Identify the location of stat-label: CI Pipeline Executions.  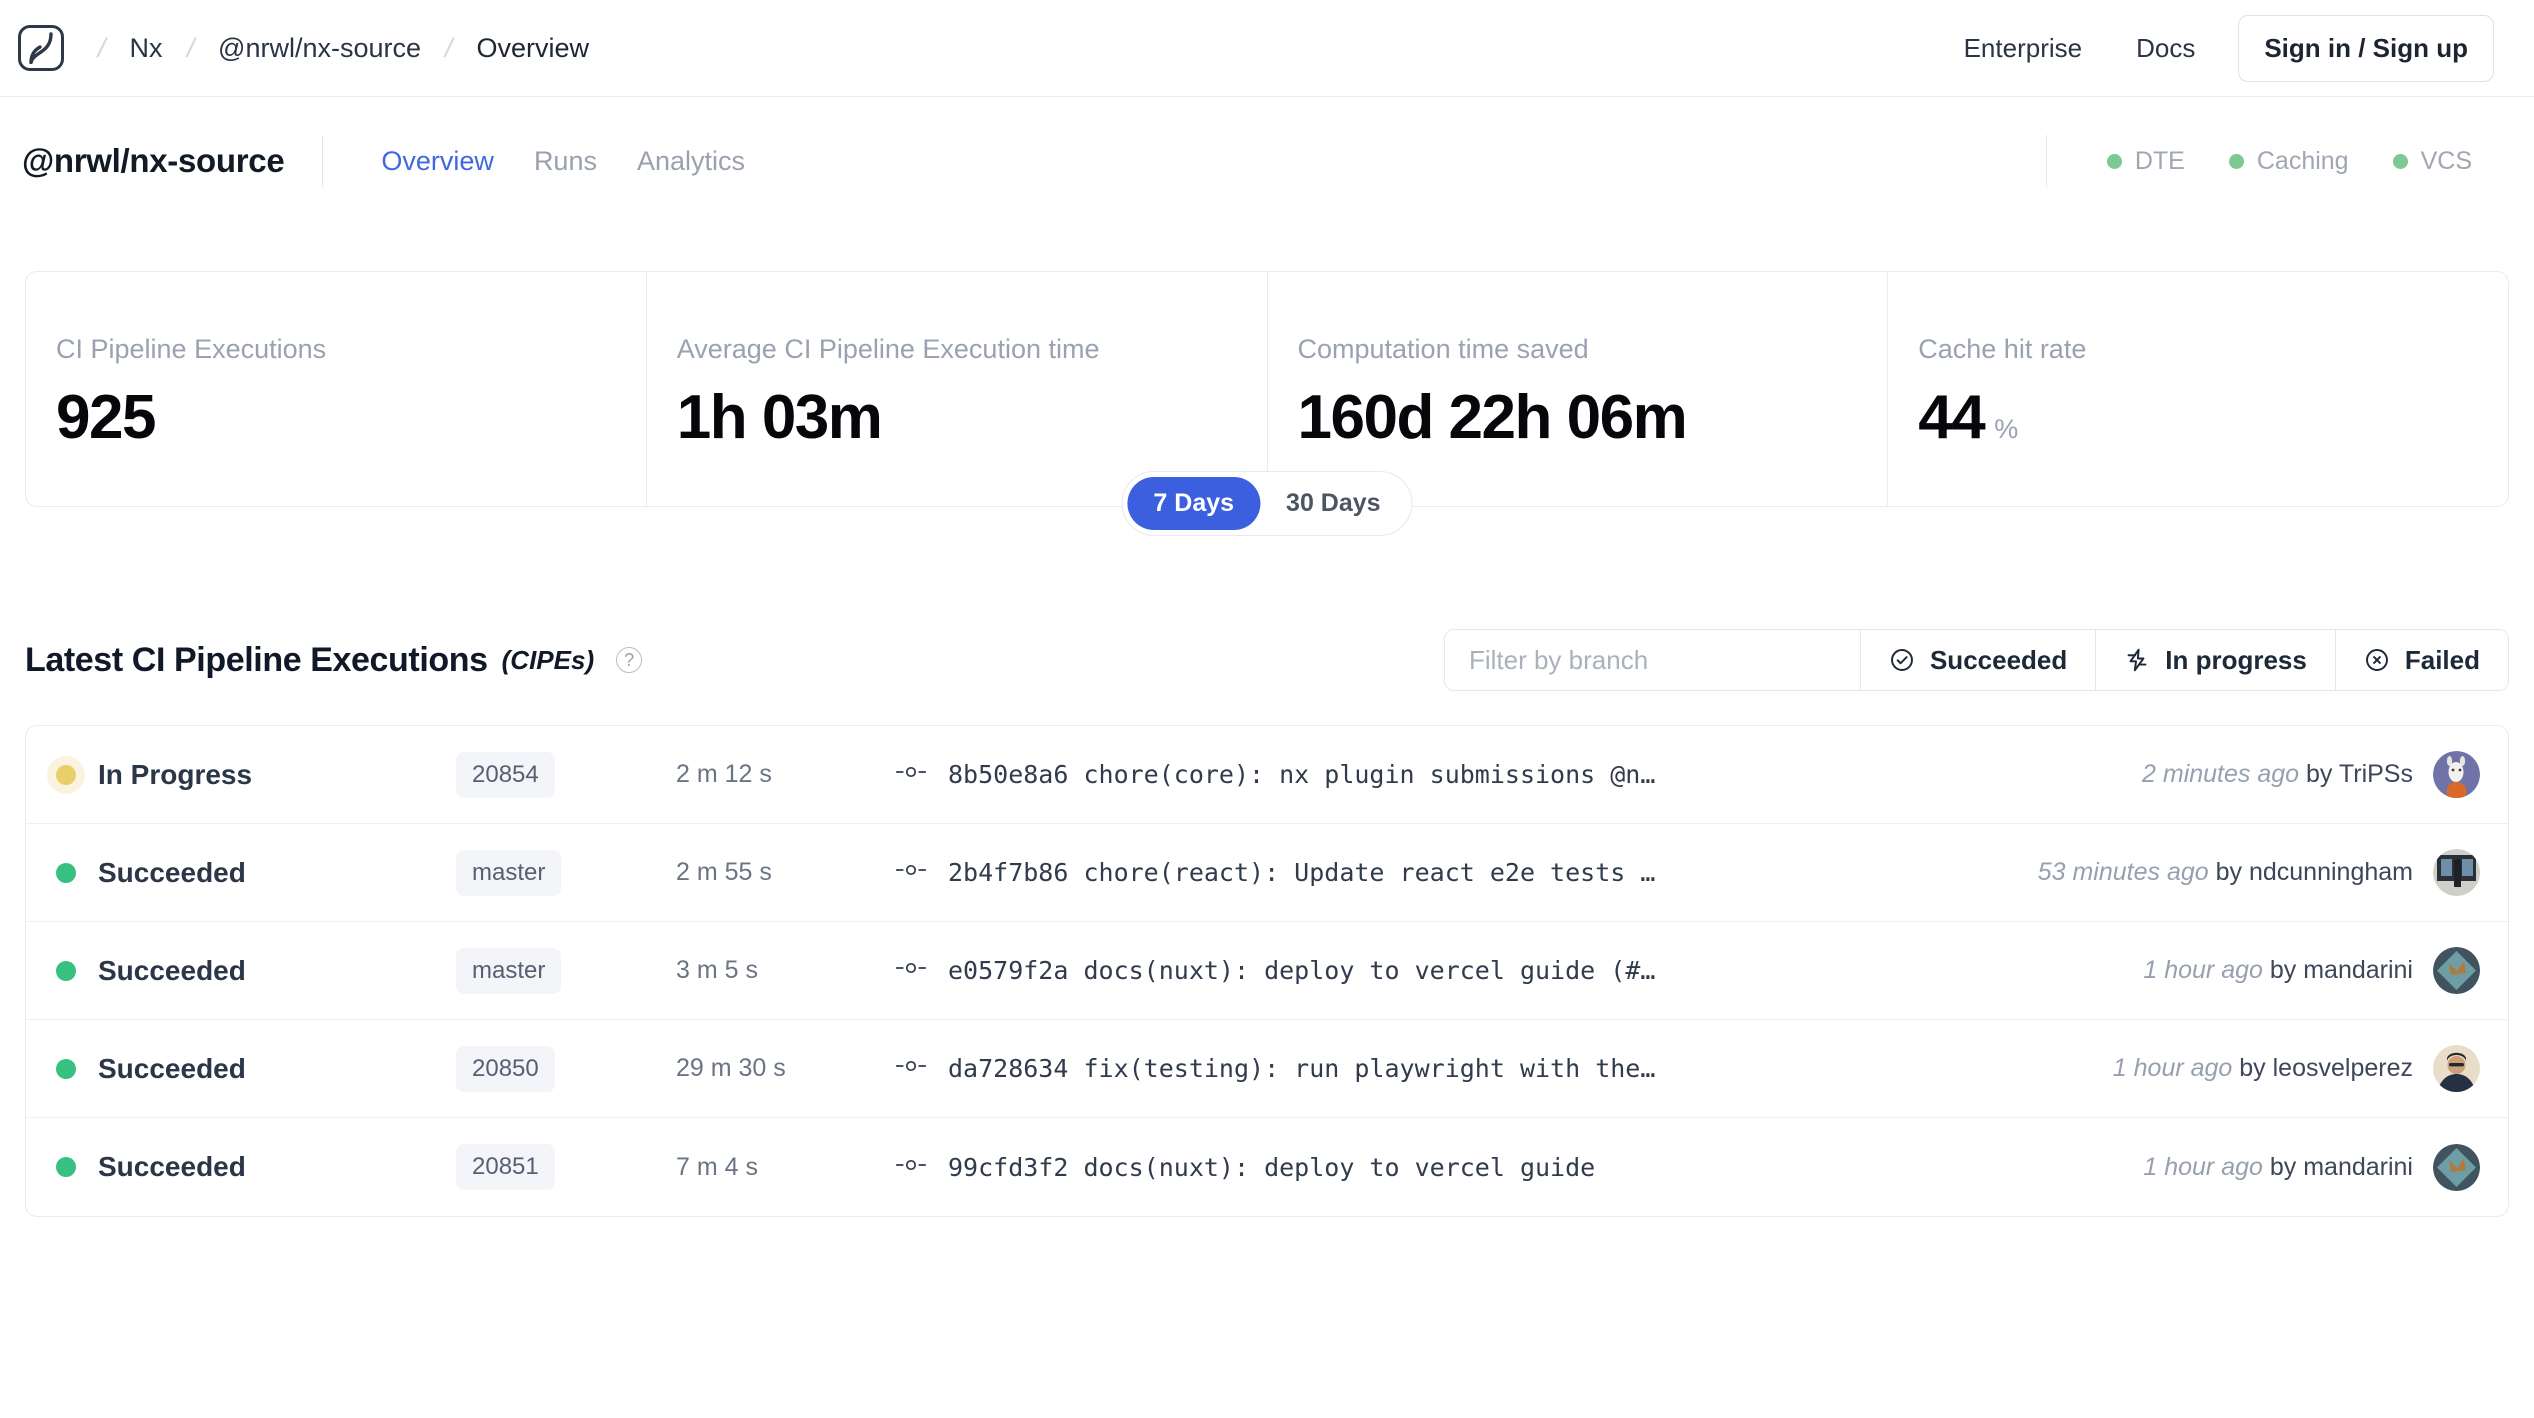
(191, 349).